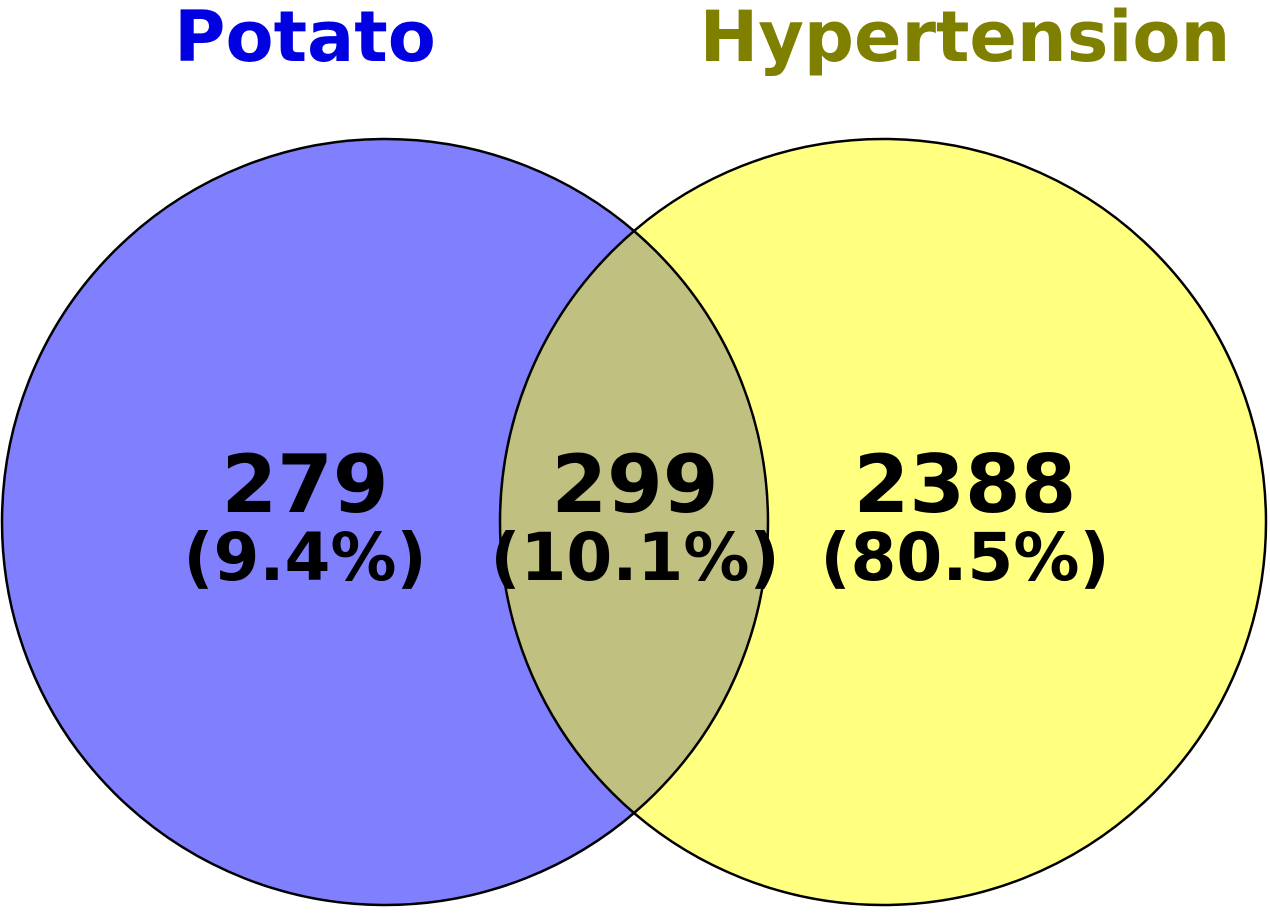 This screenshot has width=1270, height=913. Describe the element at coordinates (964, 557) in the screenshot. I see `region-share: (80.5%)` at that location.